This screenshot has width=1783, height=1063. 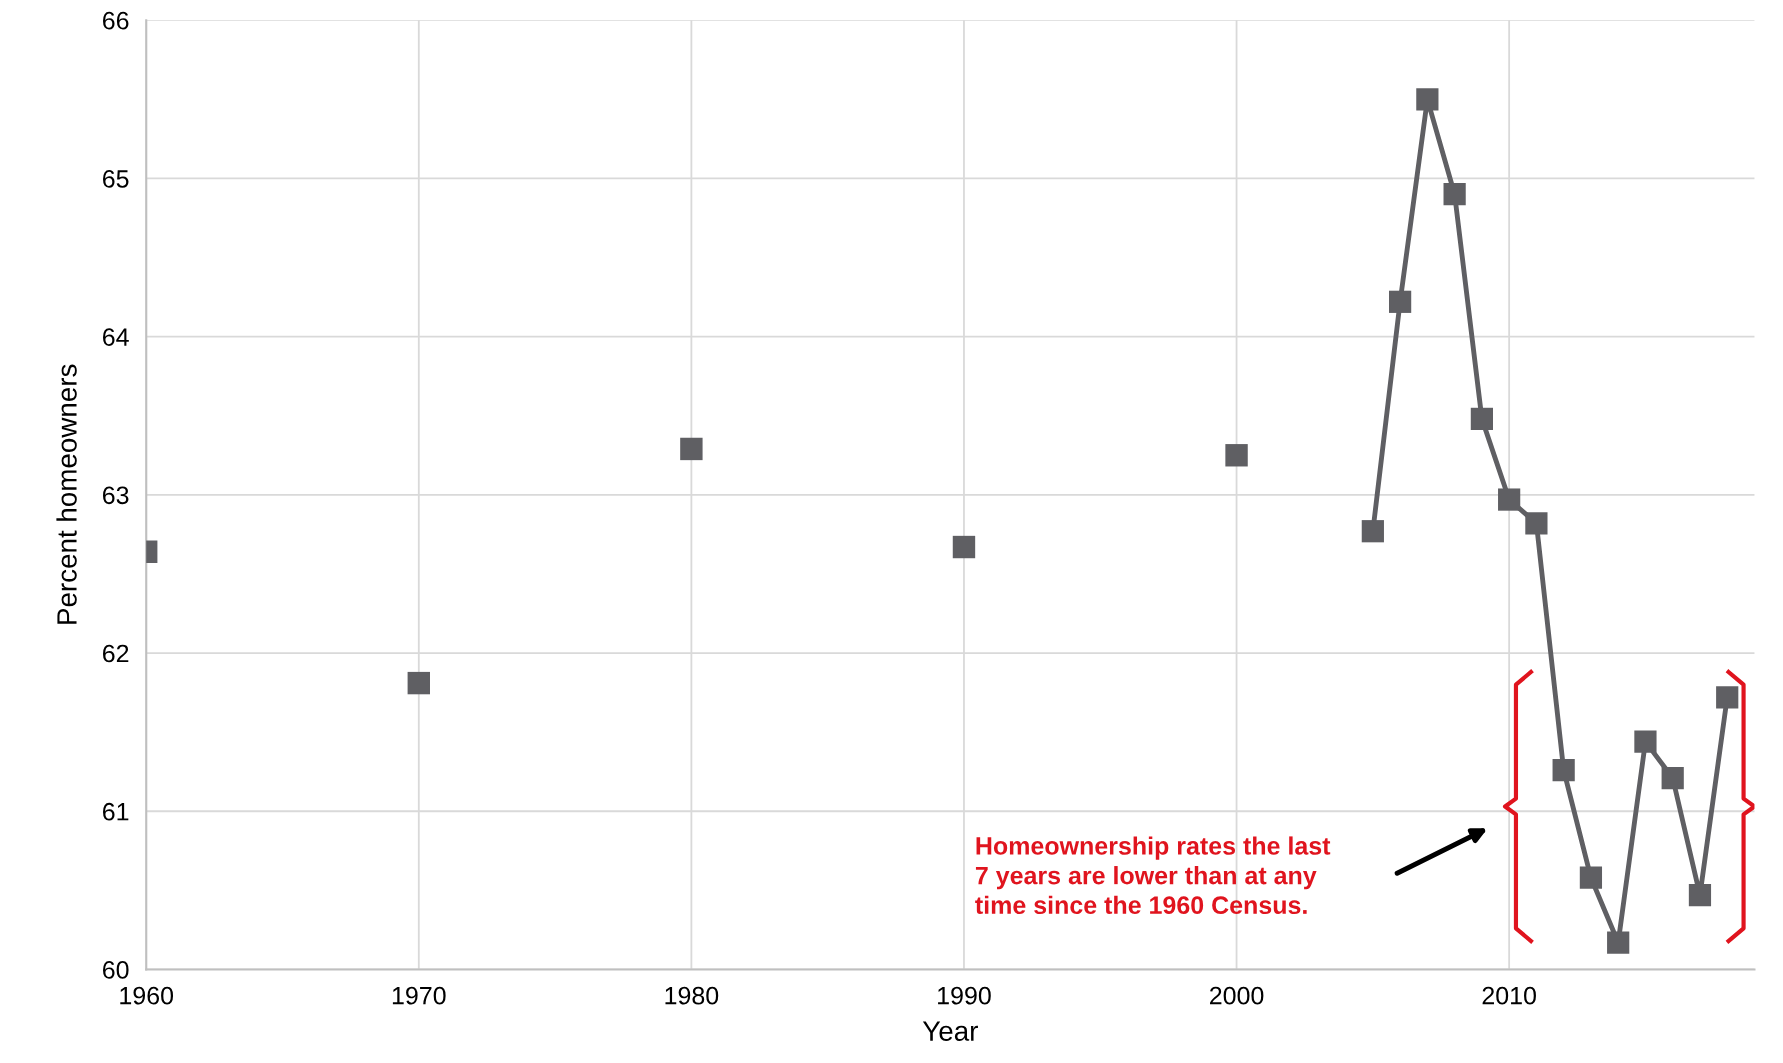 What do you see at coordinates (692, 995) in the screenshot?
I see `x-tick-label: 1980` at bounding box center [692, 995].